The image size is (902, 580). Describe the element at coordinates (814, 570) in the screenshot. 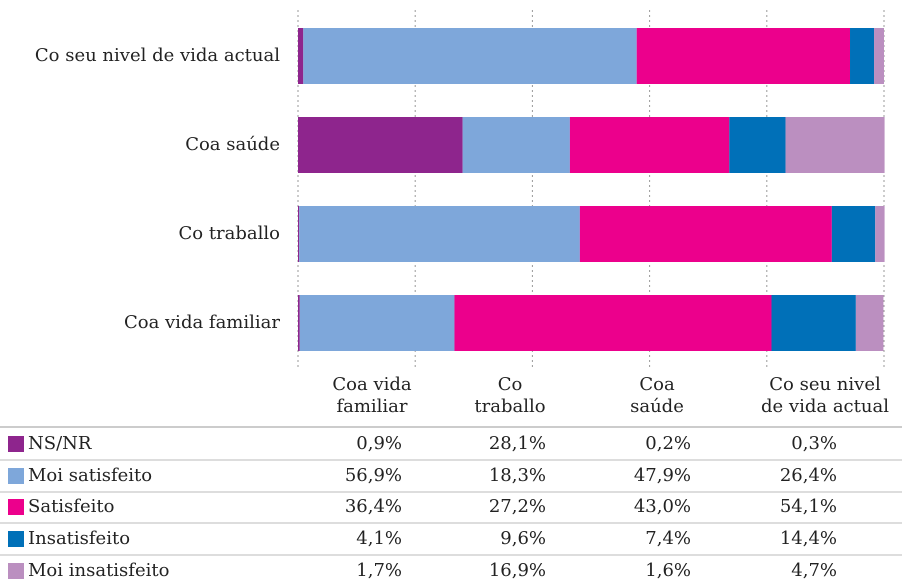

I see `table-value: 4,7%` at that location.